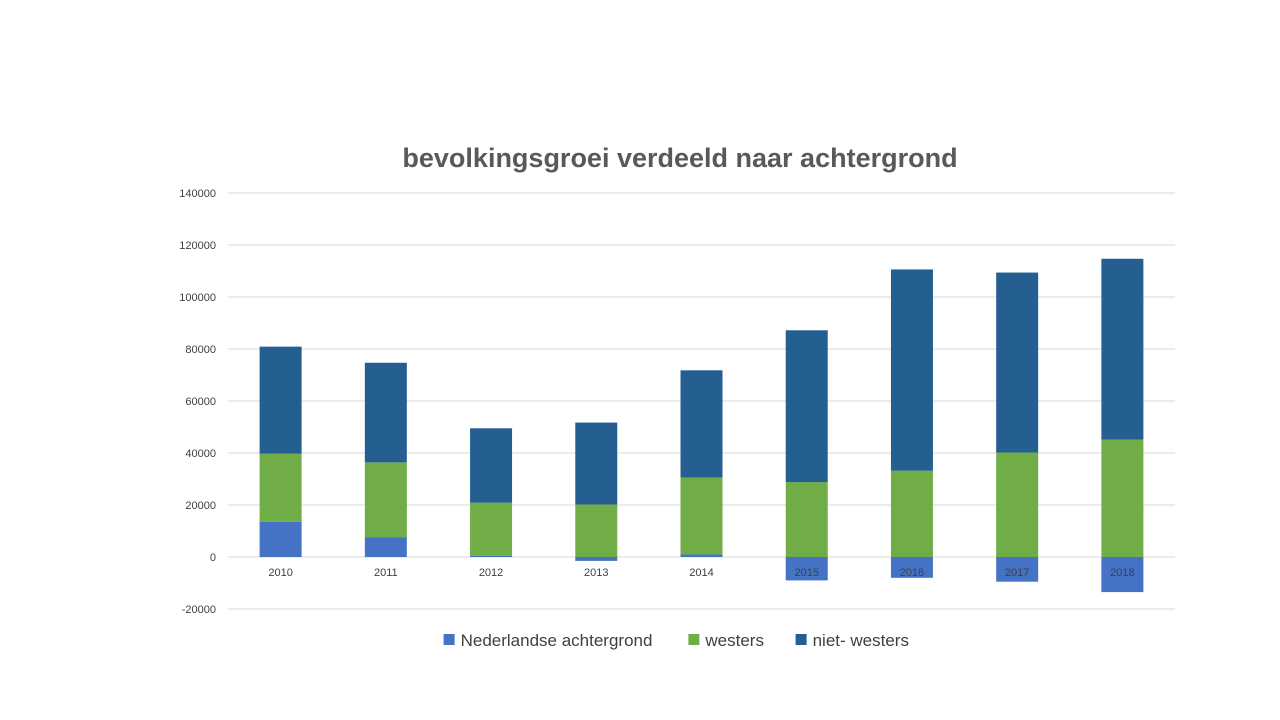  Describe the element at coordinates (280, 487) in the screenshot. I see `bar-westers-2010` at that location.